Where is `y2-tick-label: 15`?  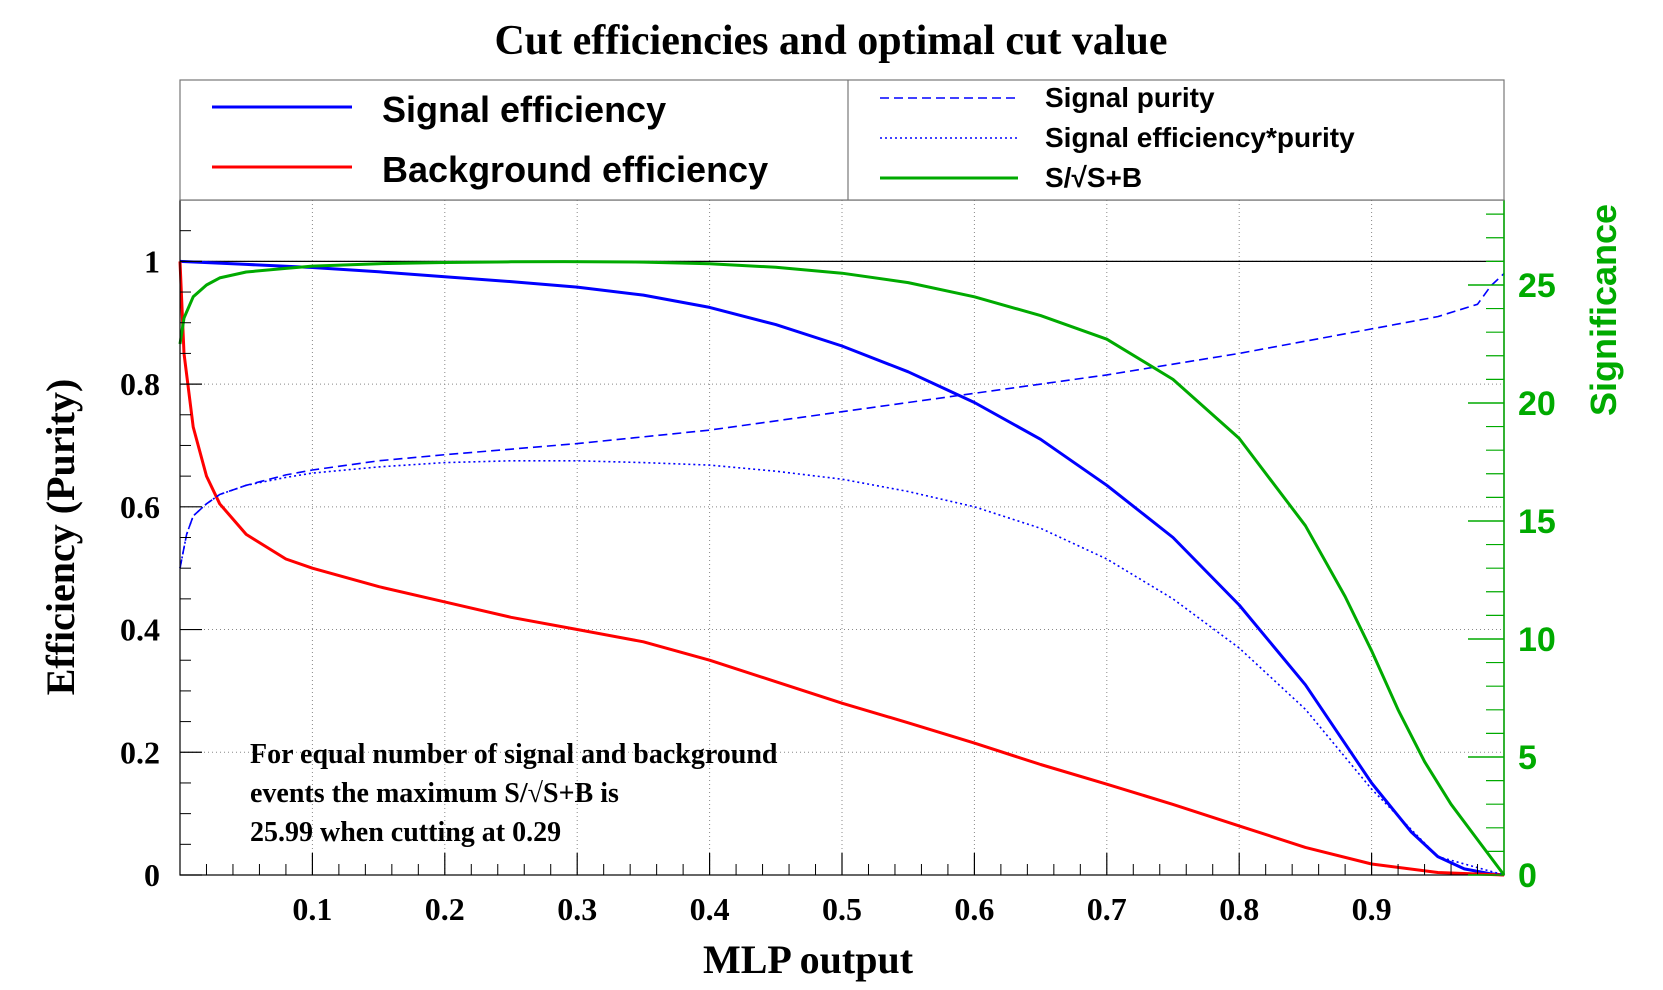 y2-tick-label: 15 is located at coordinates (1537, 522).